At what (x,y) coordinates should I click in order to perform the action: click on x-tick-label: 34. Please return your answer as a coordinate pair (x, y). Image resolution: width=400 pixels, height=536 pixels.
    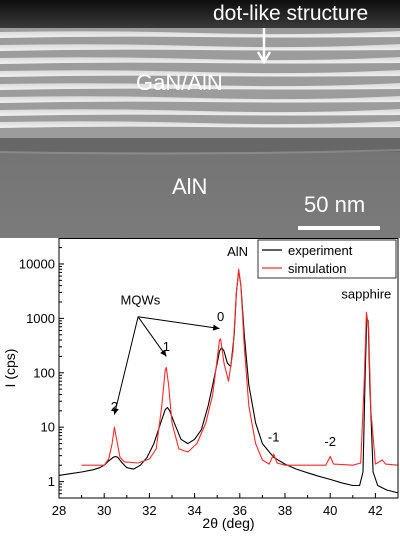
    Looking at the image, I should click on (194, 510).